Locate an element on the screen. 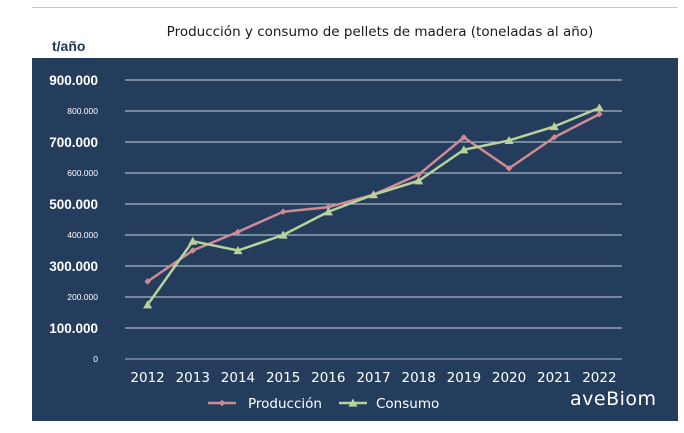 The height and width of the screenshot is (433, 684). x-tick-label: 2019 is located at coordinates (464, 378).